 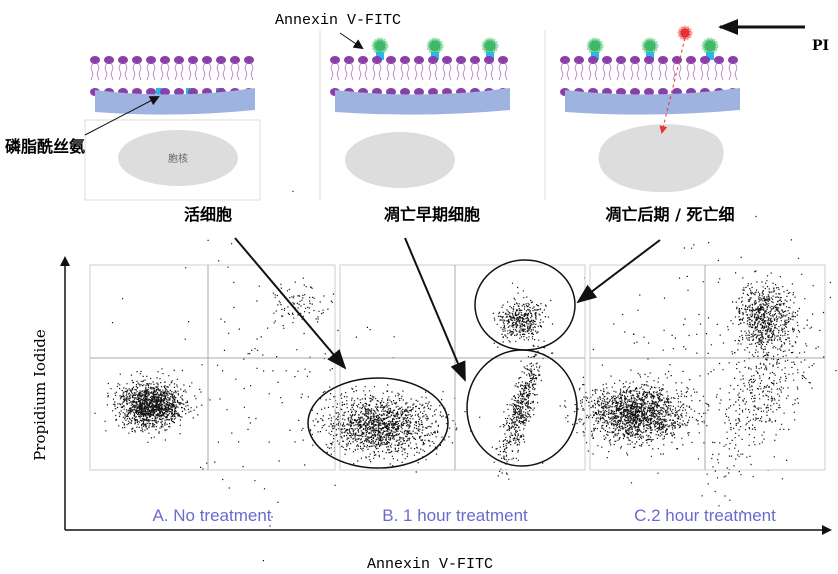 What do you see at coordinates (40, 395) in the screenshot?
I see `y-axis-label: Propidium Iodide` at bounding box center [40, 395].